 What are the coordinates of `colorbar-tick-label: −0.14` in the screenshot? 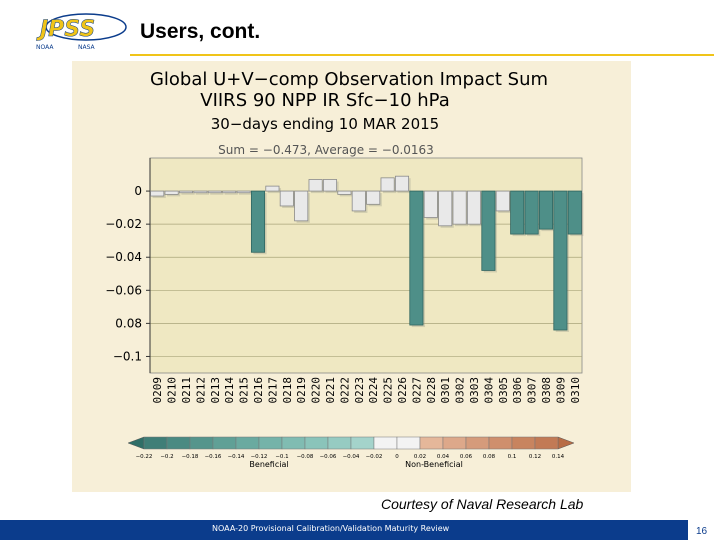 It's located at (236, 457).